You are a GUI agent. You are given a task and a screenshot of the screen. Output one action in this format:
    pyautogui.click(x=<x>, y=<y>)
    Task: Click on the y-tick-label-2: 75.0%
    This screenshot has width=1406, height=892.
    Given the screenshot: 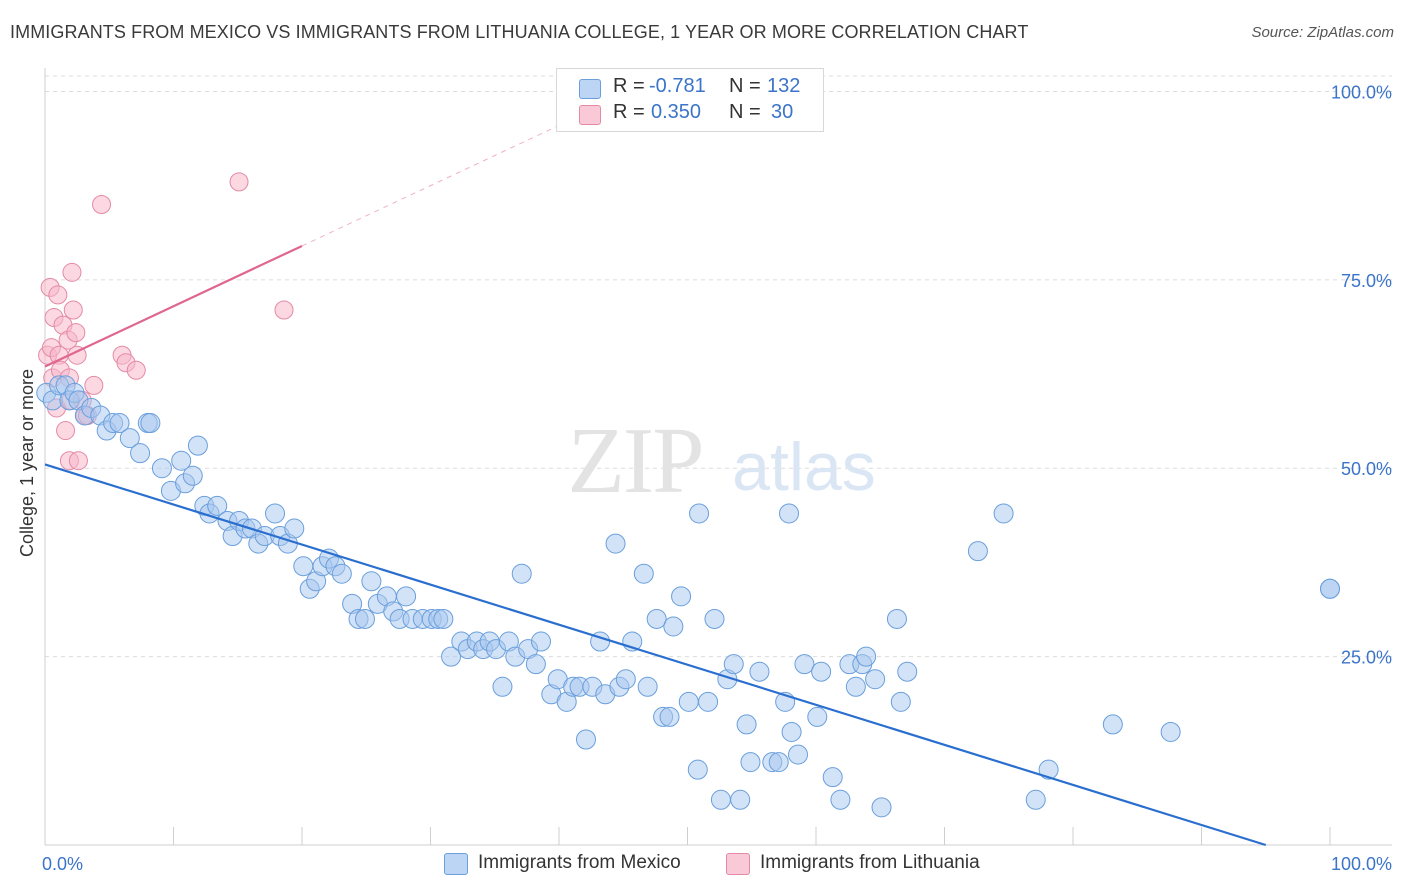 What is the action you would take?
    pyautogui.click(x=1366, y=281)
    